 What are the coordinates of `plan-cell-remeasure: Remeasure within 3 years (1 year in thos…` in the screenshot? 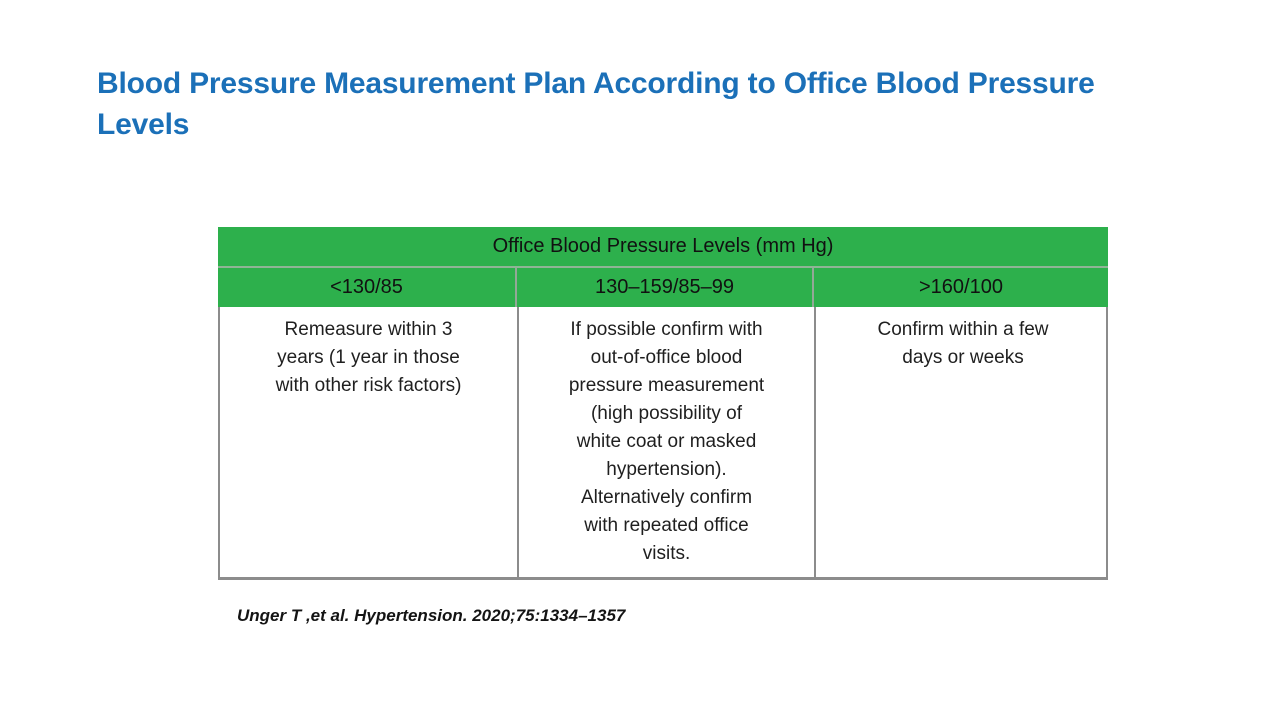 It's located at (368, 357).